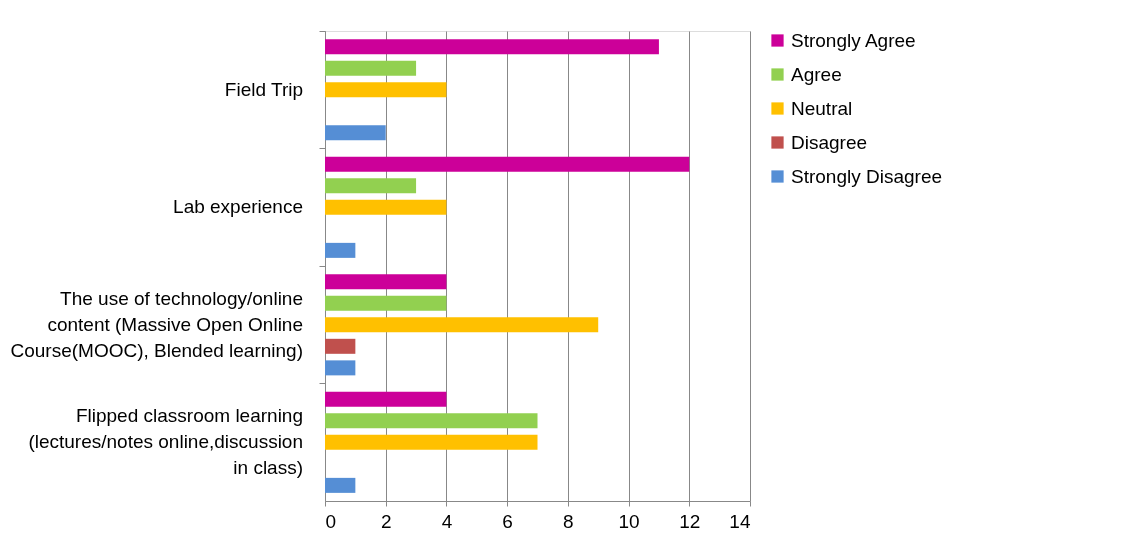 This screenshot has width=1140, height=542. What do you see at coordinates (447, 521) in the screenshot?
I see `x-tick-label: 4` at bounding box center [447, 521].